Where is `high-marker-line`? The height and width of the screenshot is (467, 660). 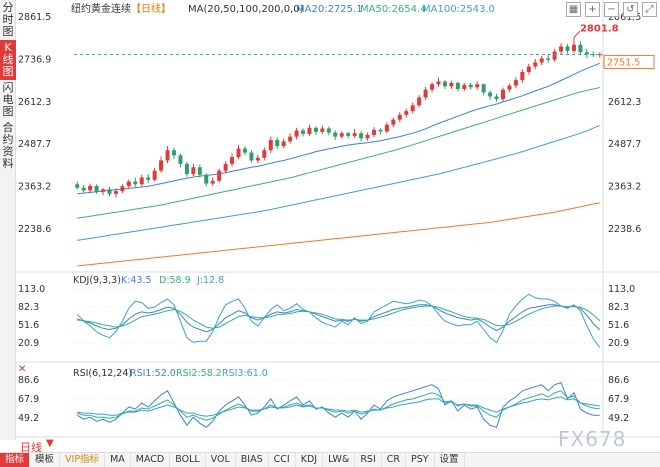 high-marker-line is located at coordinates (577, 34).